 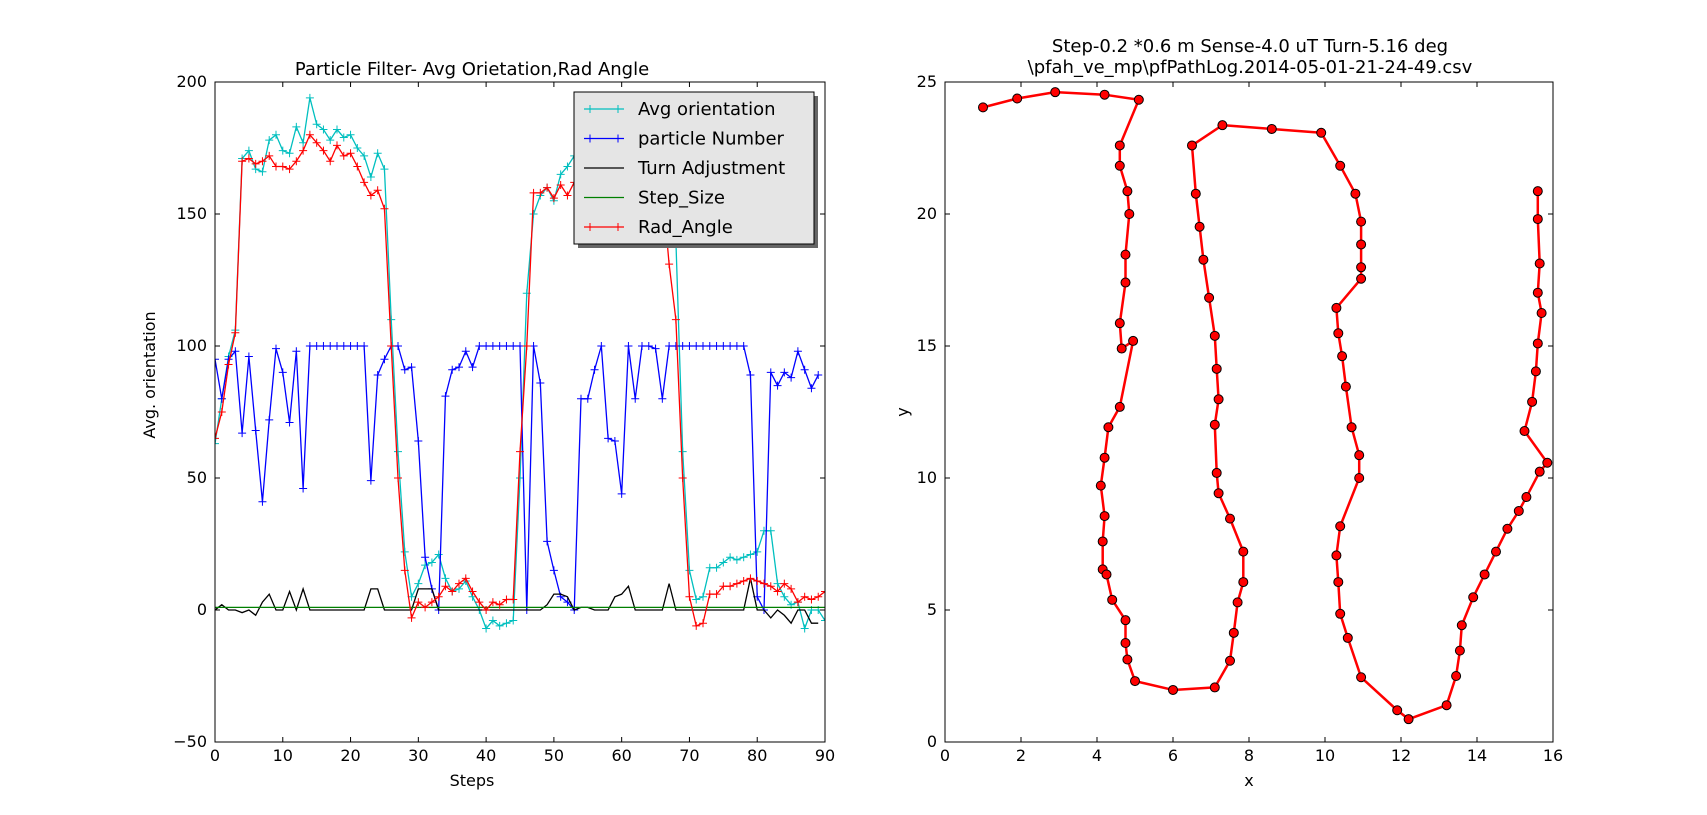 I want to click on y-tick-label: 10, so click(x=927, y=477).